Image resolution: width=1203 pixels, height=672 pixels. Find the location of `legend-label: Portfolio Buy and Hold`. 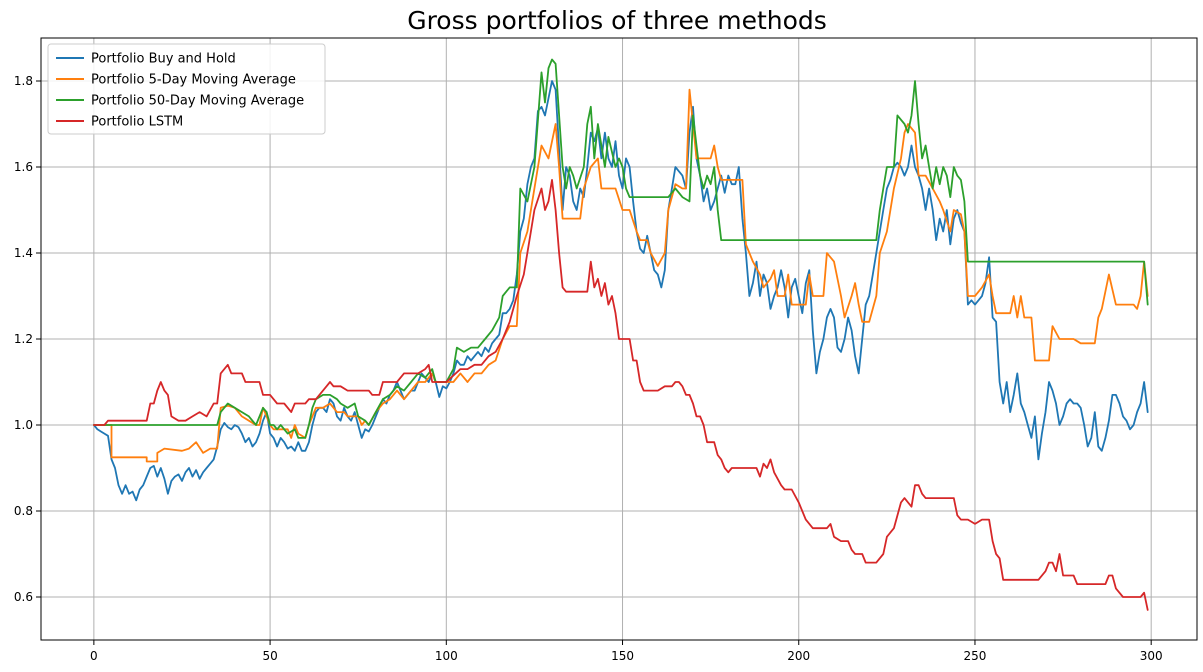

legend-label: Portfolio Buy and Hold is located at coordinates (163, 59).